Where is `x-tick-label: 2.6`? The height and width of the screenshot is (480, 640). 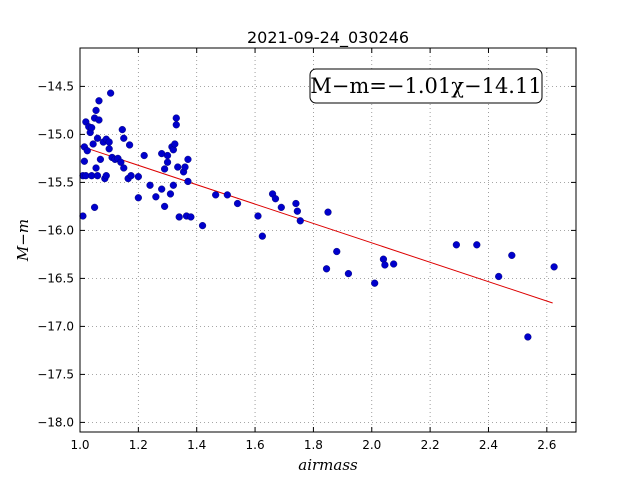 x-tick-label: 2.6 is located at coordinates (546, 445).